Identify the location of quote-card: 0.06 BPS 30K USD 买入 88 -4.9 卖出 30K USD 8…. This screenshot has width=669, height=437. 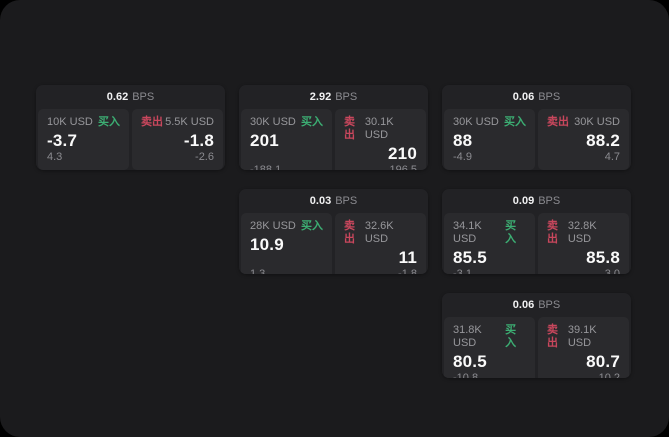
(536, 127).